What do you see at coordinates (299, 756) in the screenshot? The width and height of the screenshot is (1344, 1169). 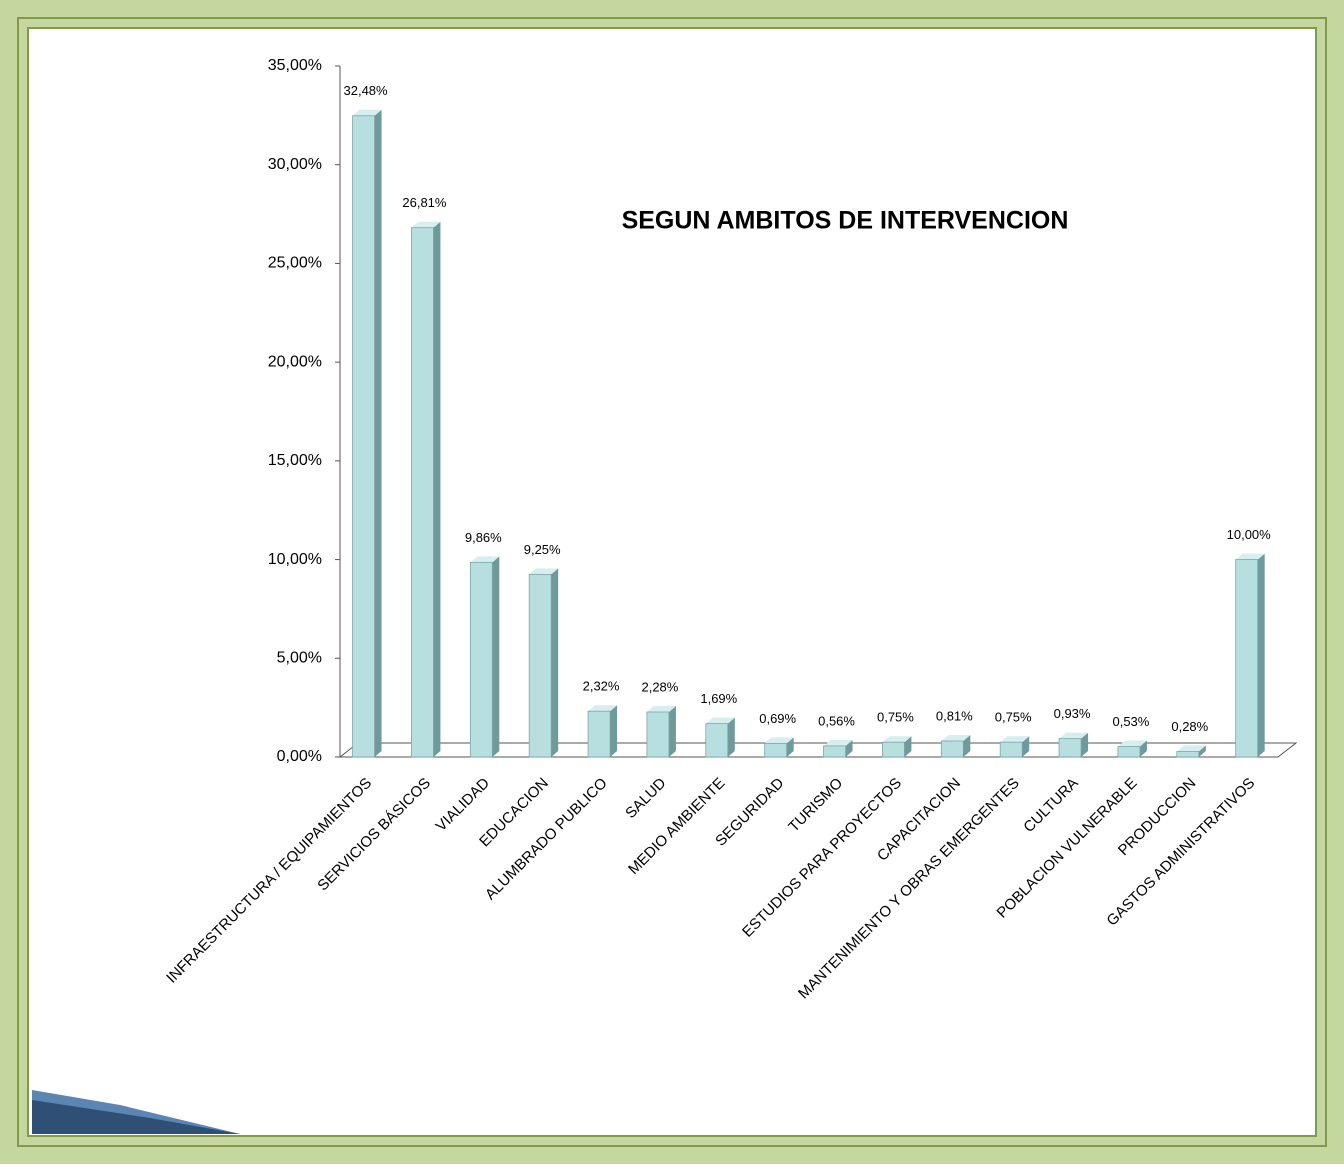 I see `y-tick-label: 0,00%` at bounding box center [299, 756].